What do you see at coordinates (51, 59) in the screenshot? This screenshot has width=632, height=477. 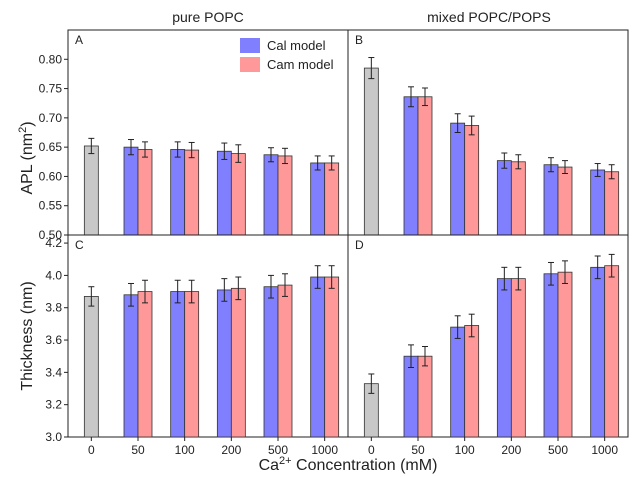 I see `y-tick-label-a-6: 0.80` at bounding box center [51, 59].